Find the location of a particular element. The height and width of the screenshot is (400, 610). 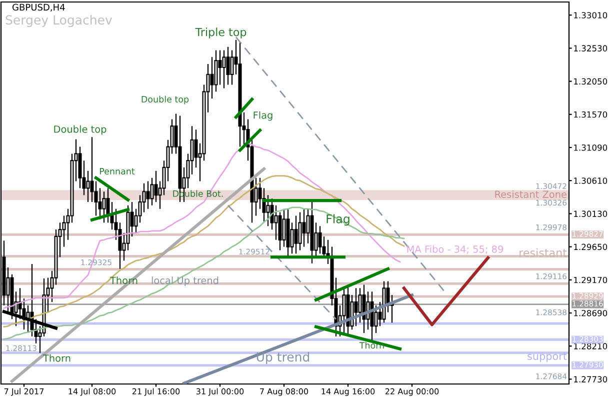

y-tick-label: 1.30610 is located at coordinates (591, 181).